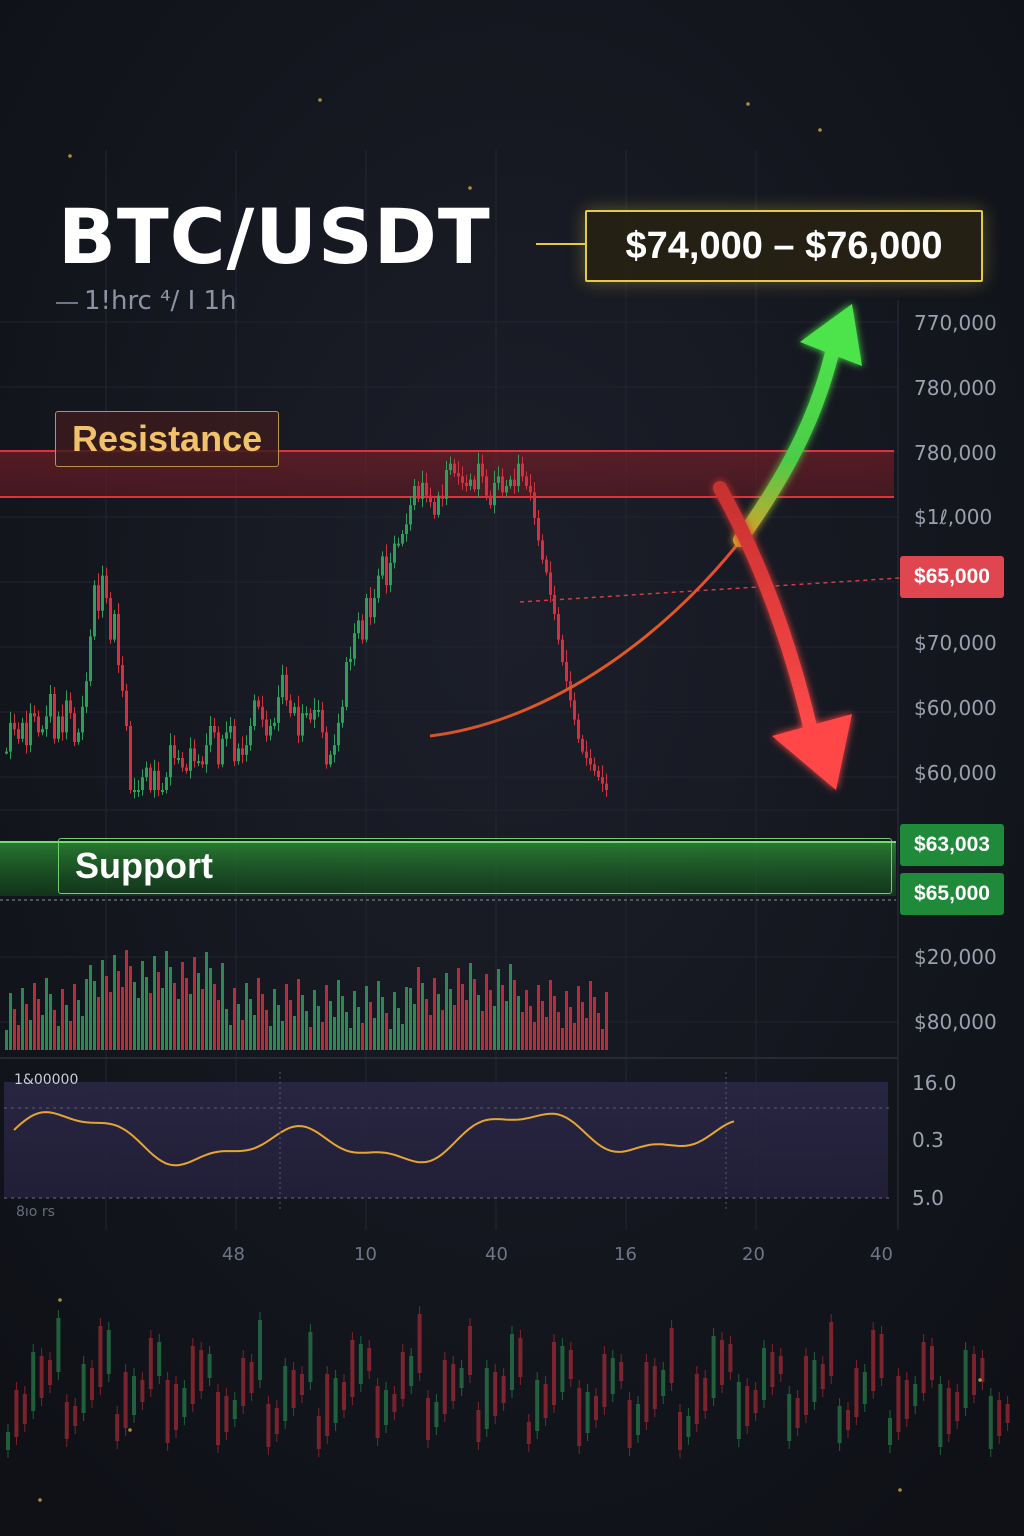 Image resolution: width=1024 pixels, height=1536 pixels. Describe the element at coordinates (812, 752) in the screenshot. I see `red-arrowhead` at that location.